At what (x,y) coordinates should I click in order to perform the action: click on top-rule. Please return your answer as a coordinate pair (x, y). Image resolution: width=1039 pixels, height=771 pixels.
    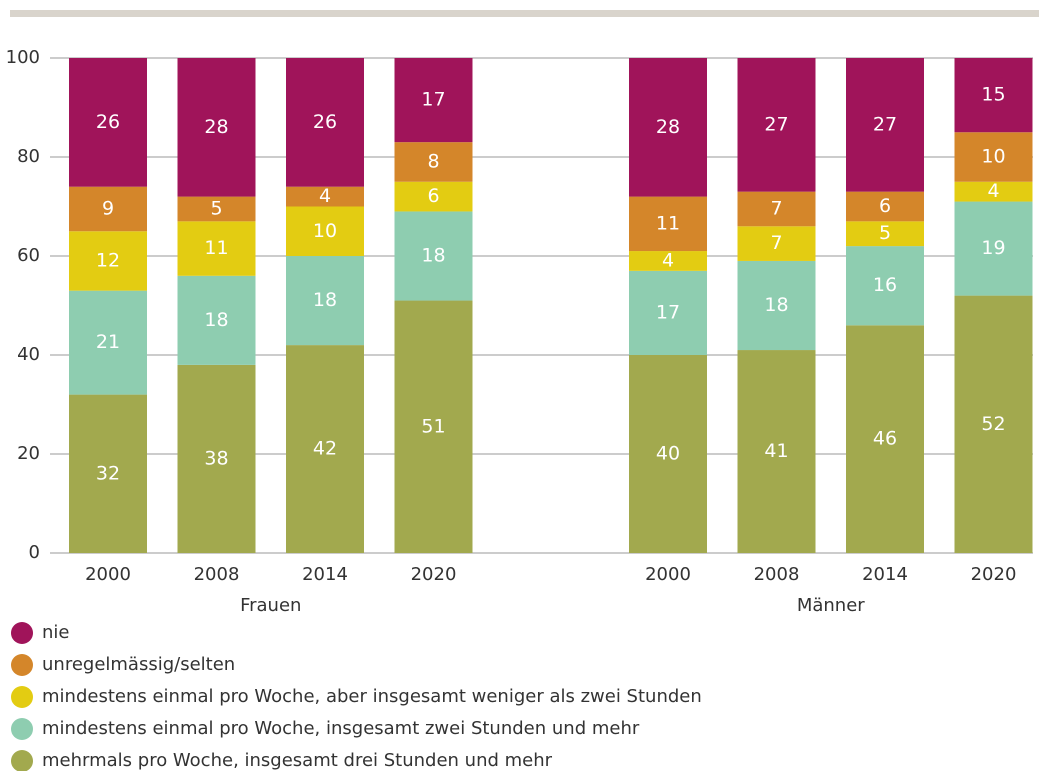
    Looking at the image, I should click on (524, 13).